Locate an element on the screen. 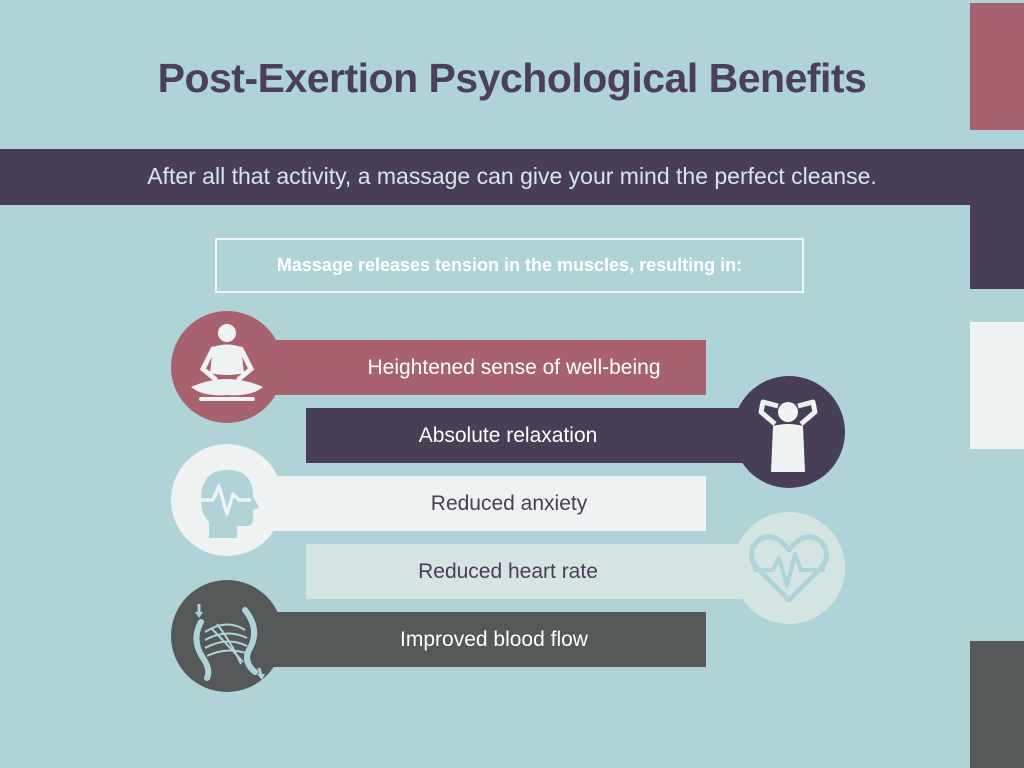 This screenshot has width=1024, height=768. benefit-bar-wellbeing: Heightened sense of well-being is located at coordinates (484, 367).